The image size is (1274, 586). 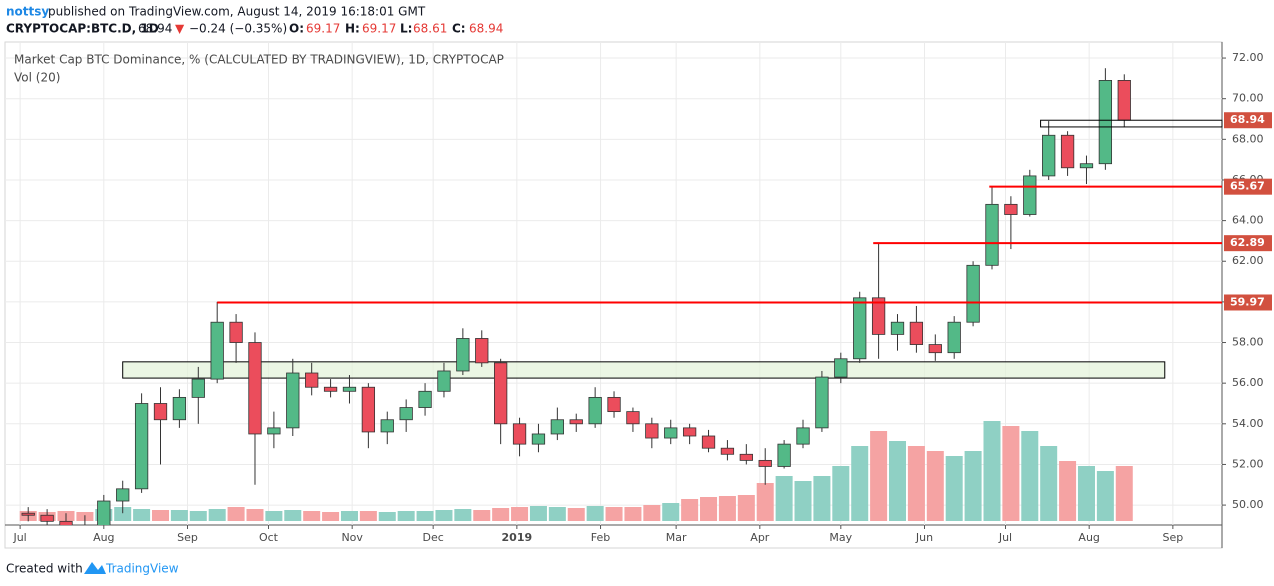 I want to click on y-tick-label: 52.00, so click(x=1248, y=463).